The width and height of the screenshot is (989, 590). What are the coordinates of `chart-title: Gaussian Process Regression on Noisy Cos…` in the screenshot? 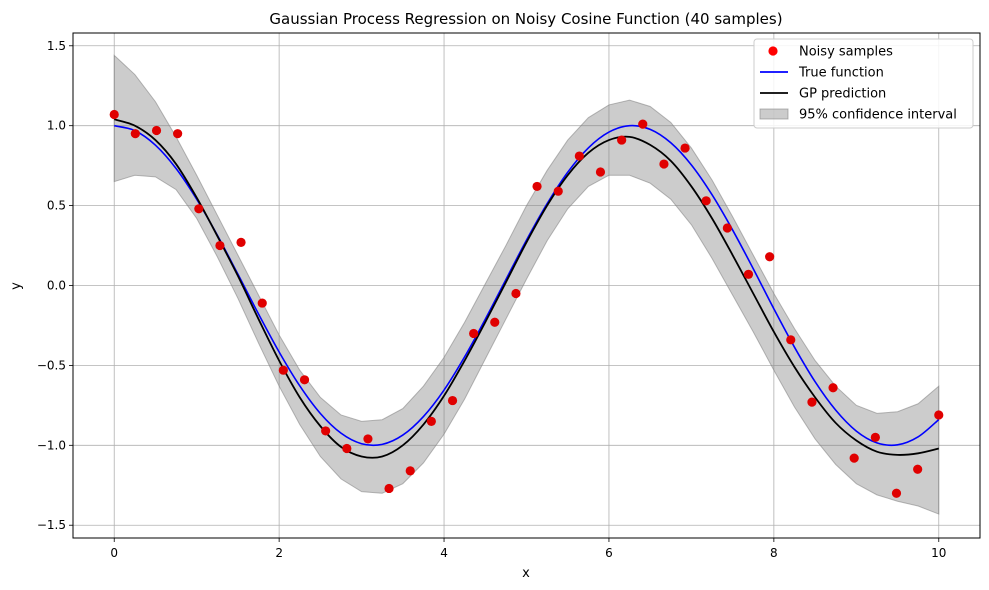 It's located at (525, 19).